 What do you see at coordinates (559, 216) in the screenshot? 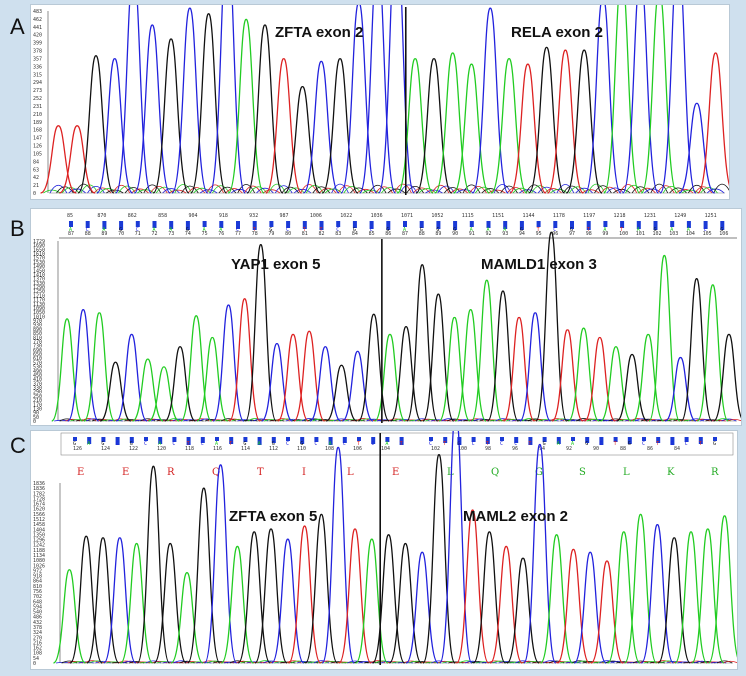
I see `scan-number: 1178` at bounding box center [559, 216].